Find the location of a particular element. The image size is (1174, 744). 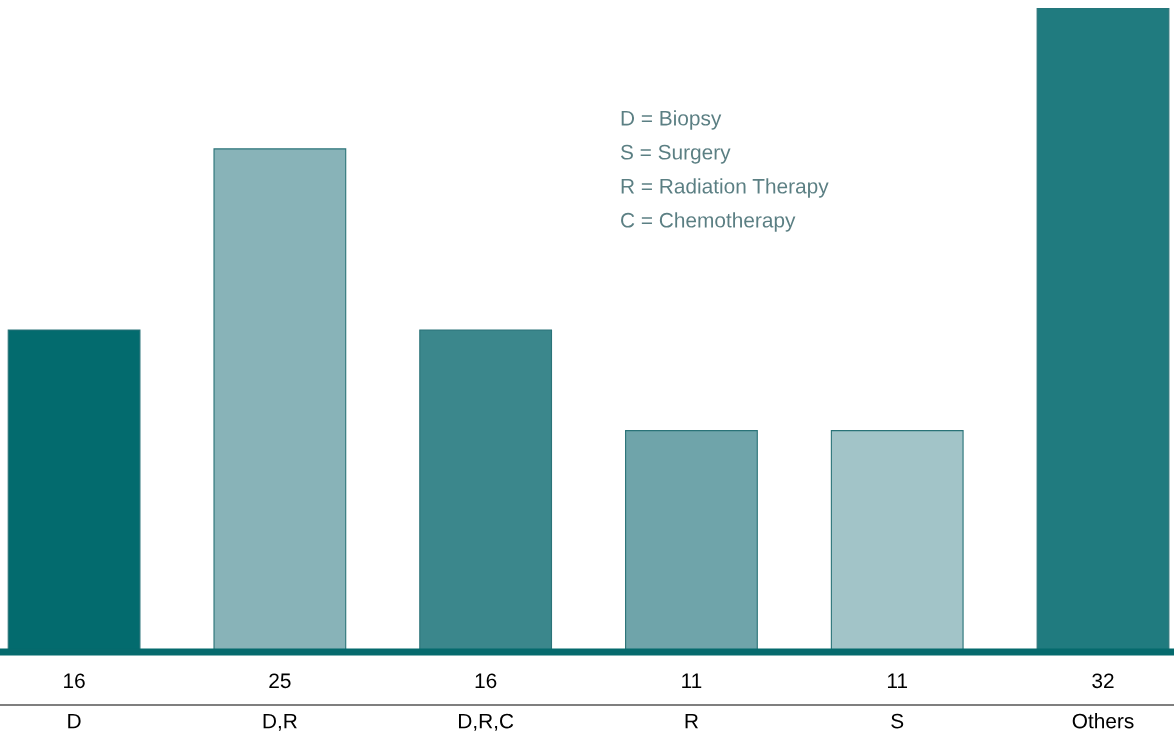

annotation: C = Chemotherapy is located at coordinates (708, 222).